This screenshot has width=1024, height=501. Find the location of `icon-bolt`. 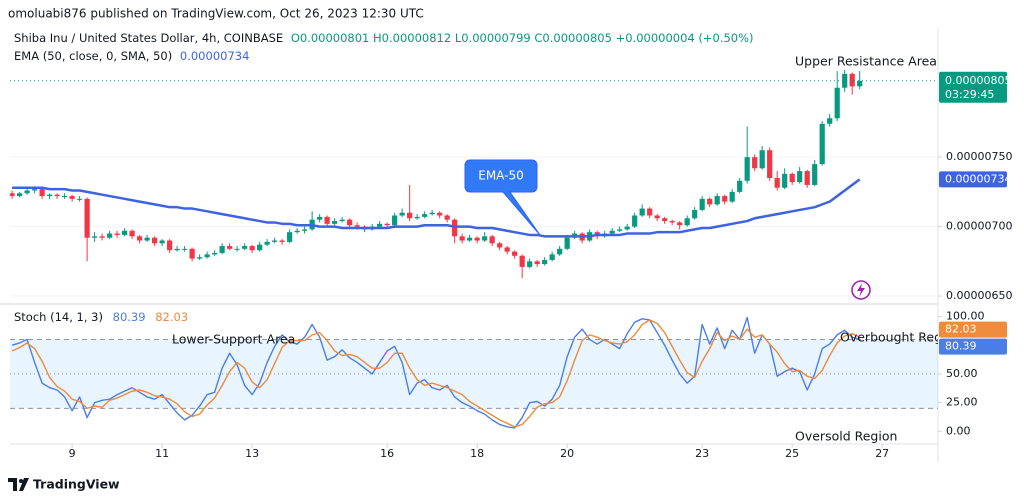

icon-bolt is located at coordinates (861, 290).